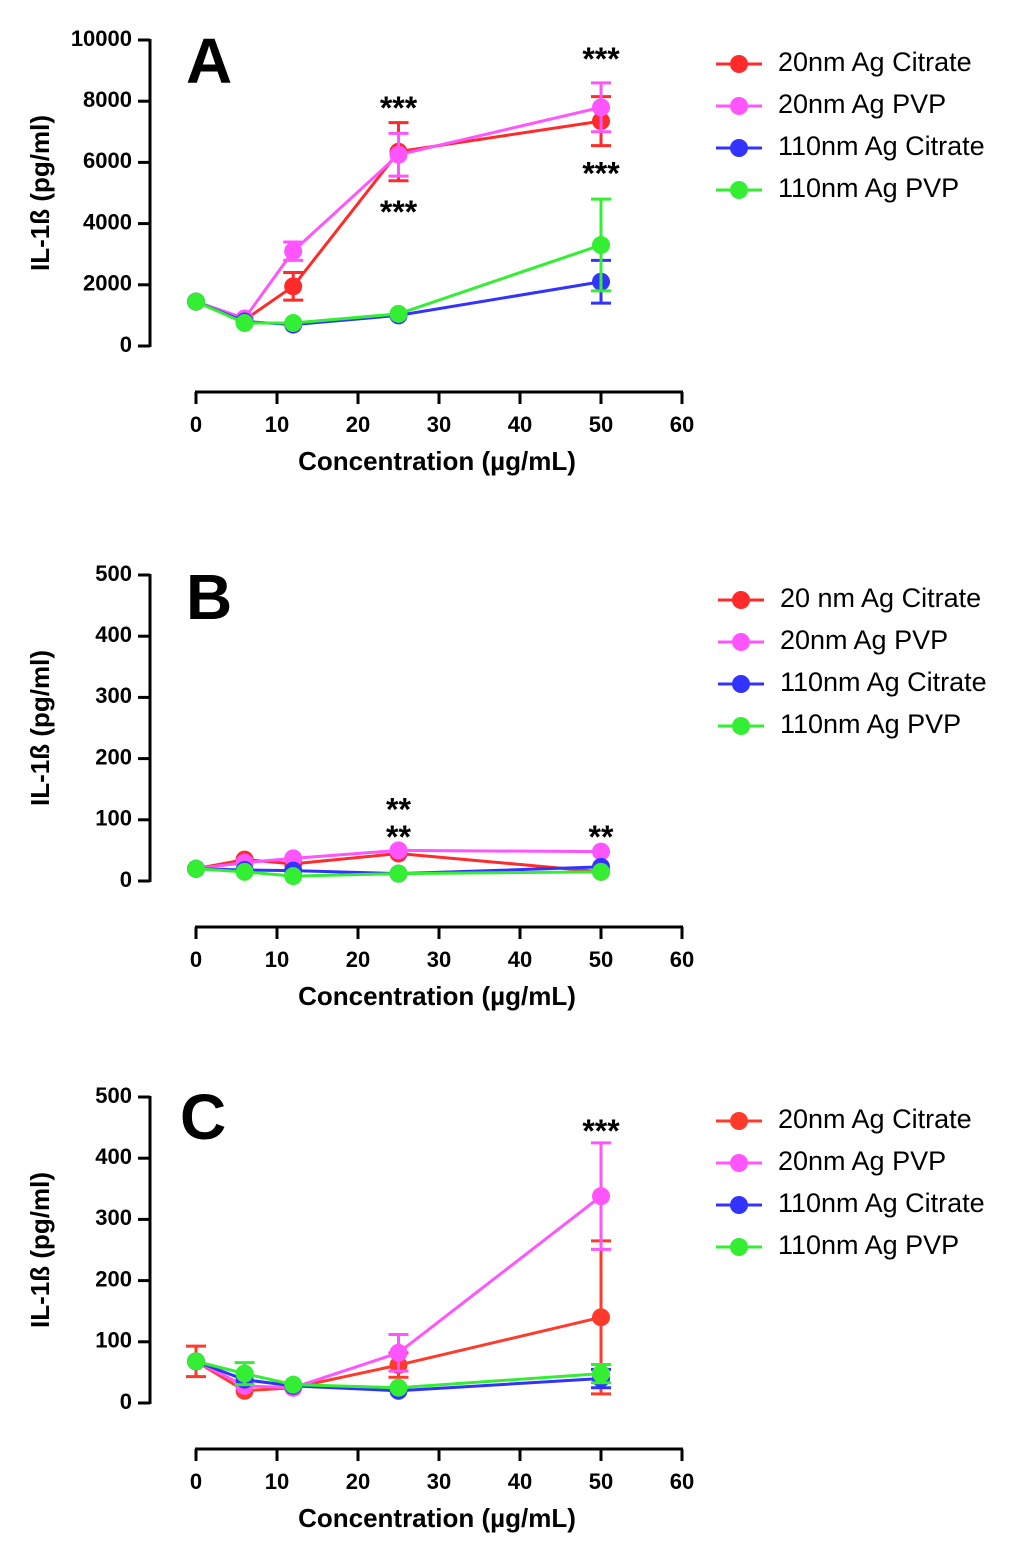 This screenshot has width=1024, height=1554. What do you see at coordinates (107, 160) in the screenshot?
I see `y-tick-label: 6000` at bounding box center [107, 160].